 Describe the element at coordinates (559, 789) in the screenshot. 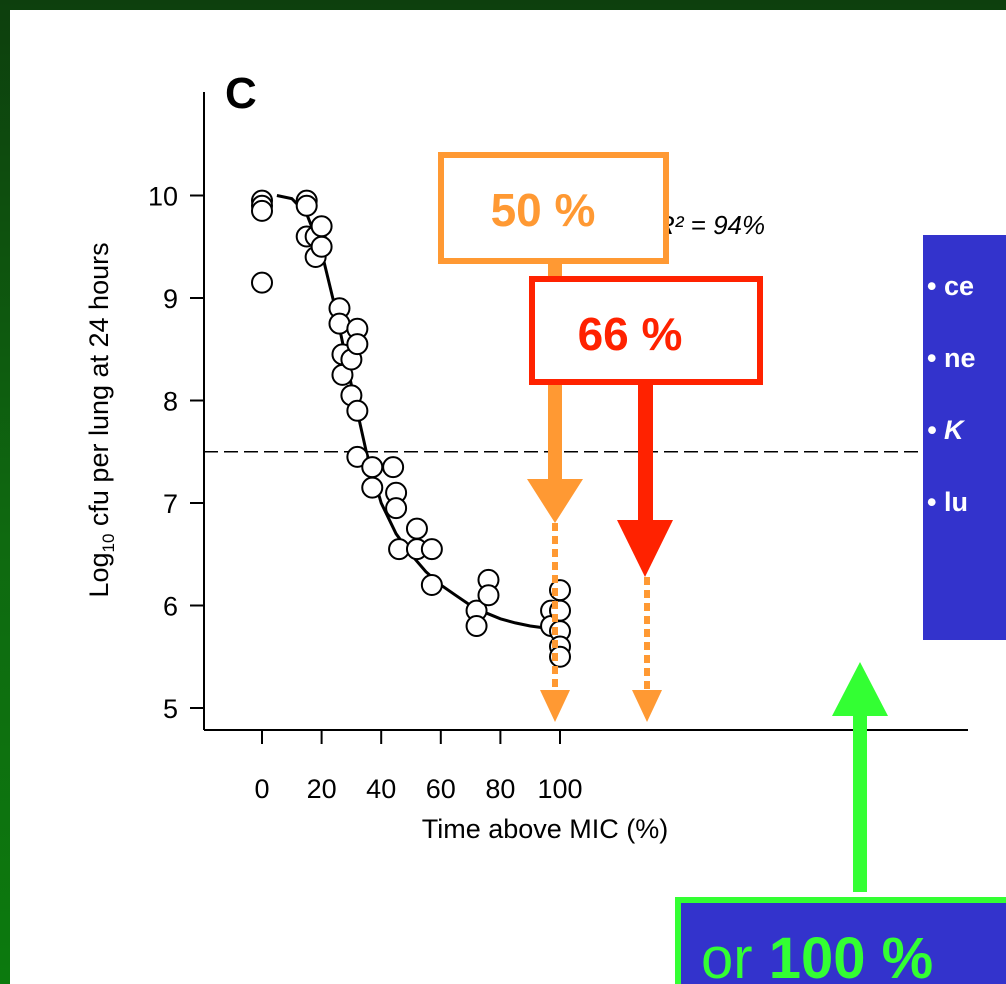

I see `x-tick-label-100: 100` at that location.